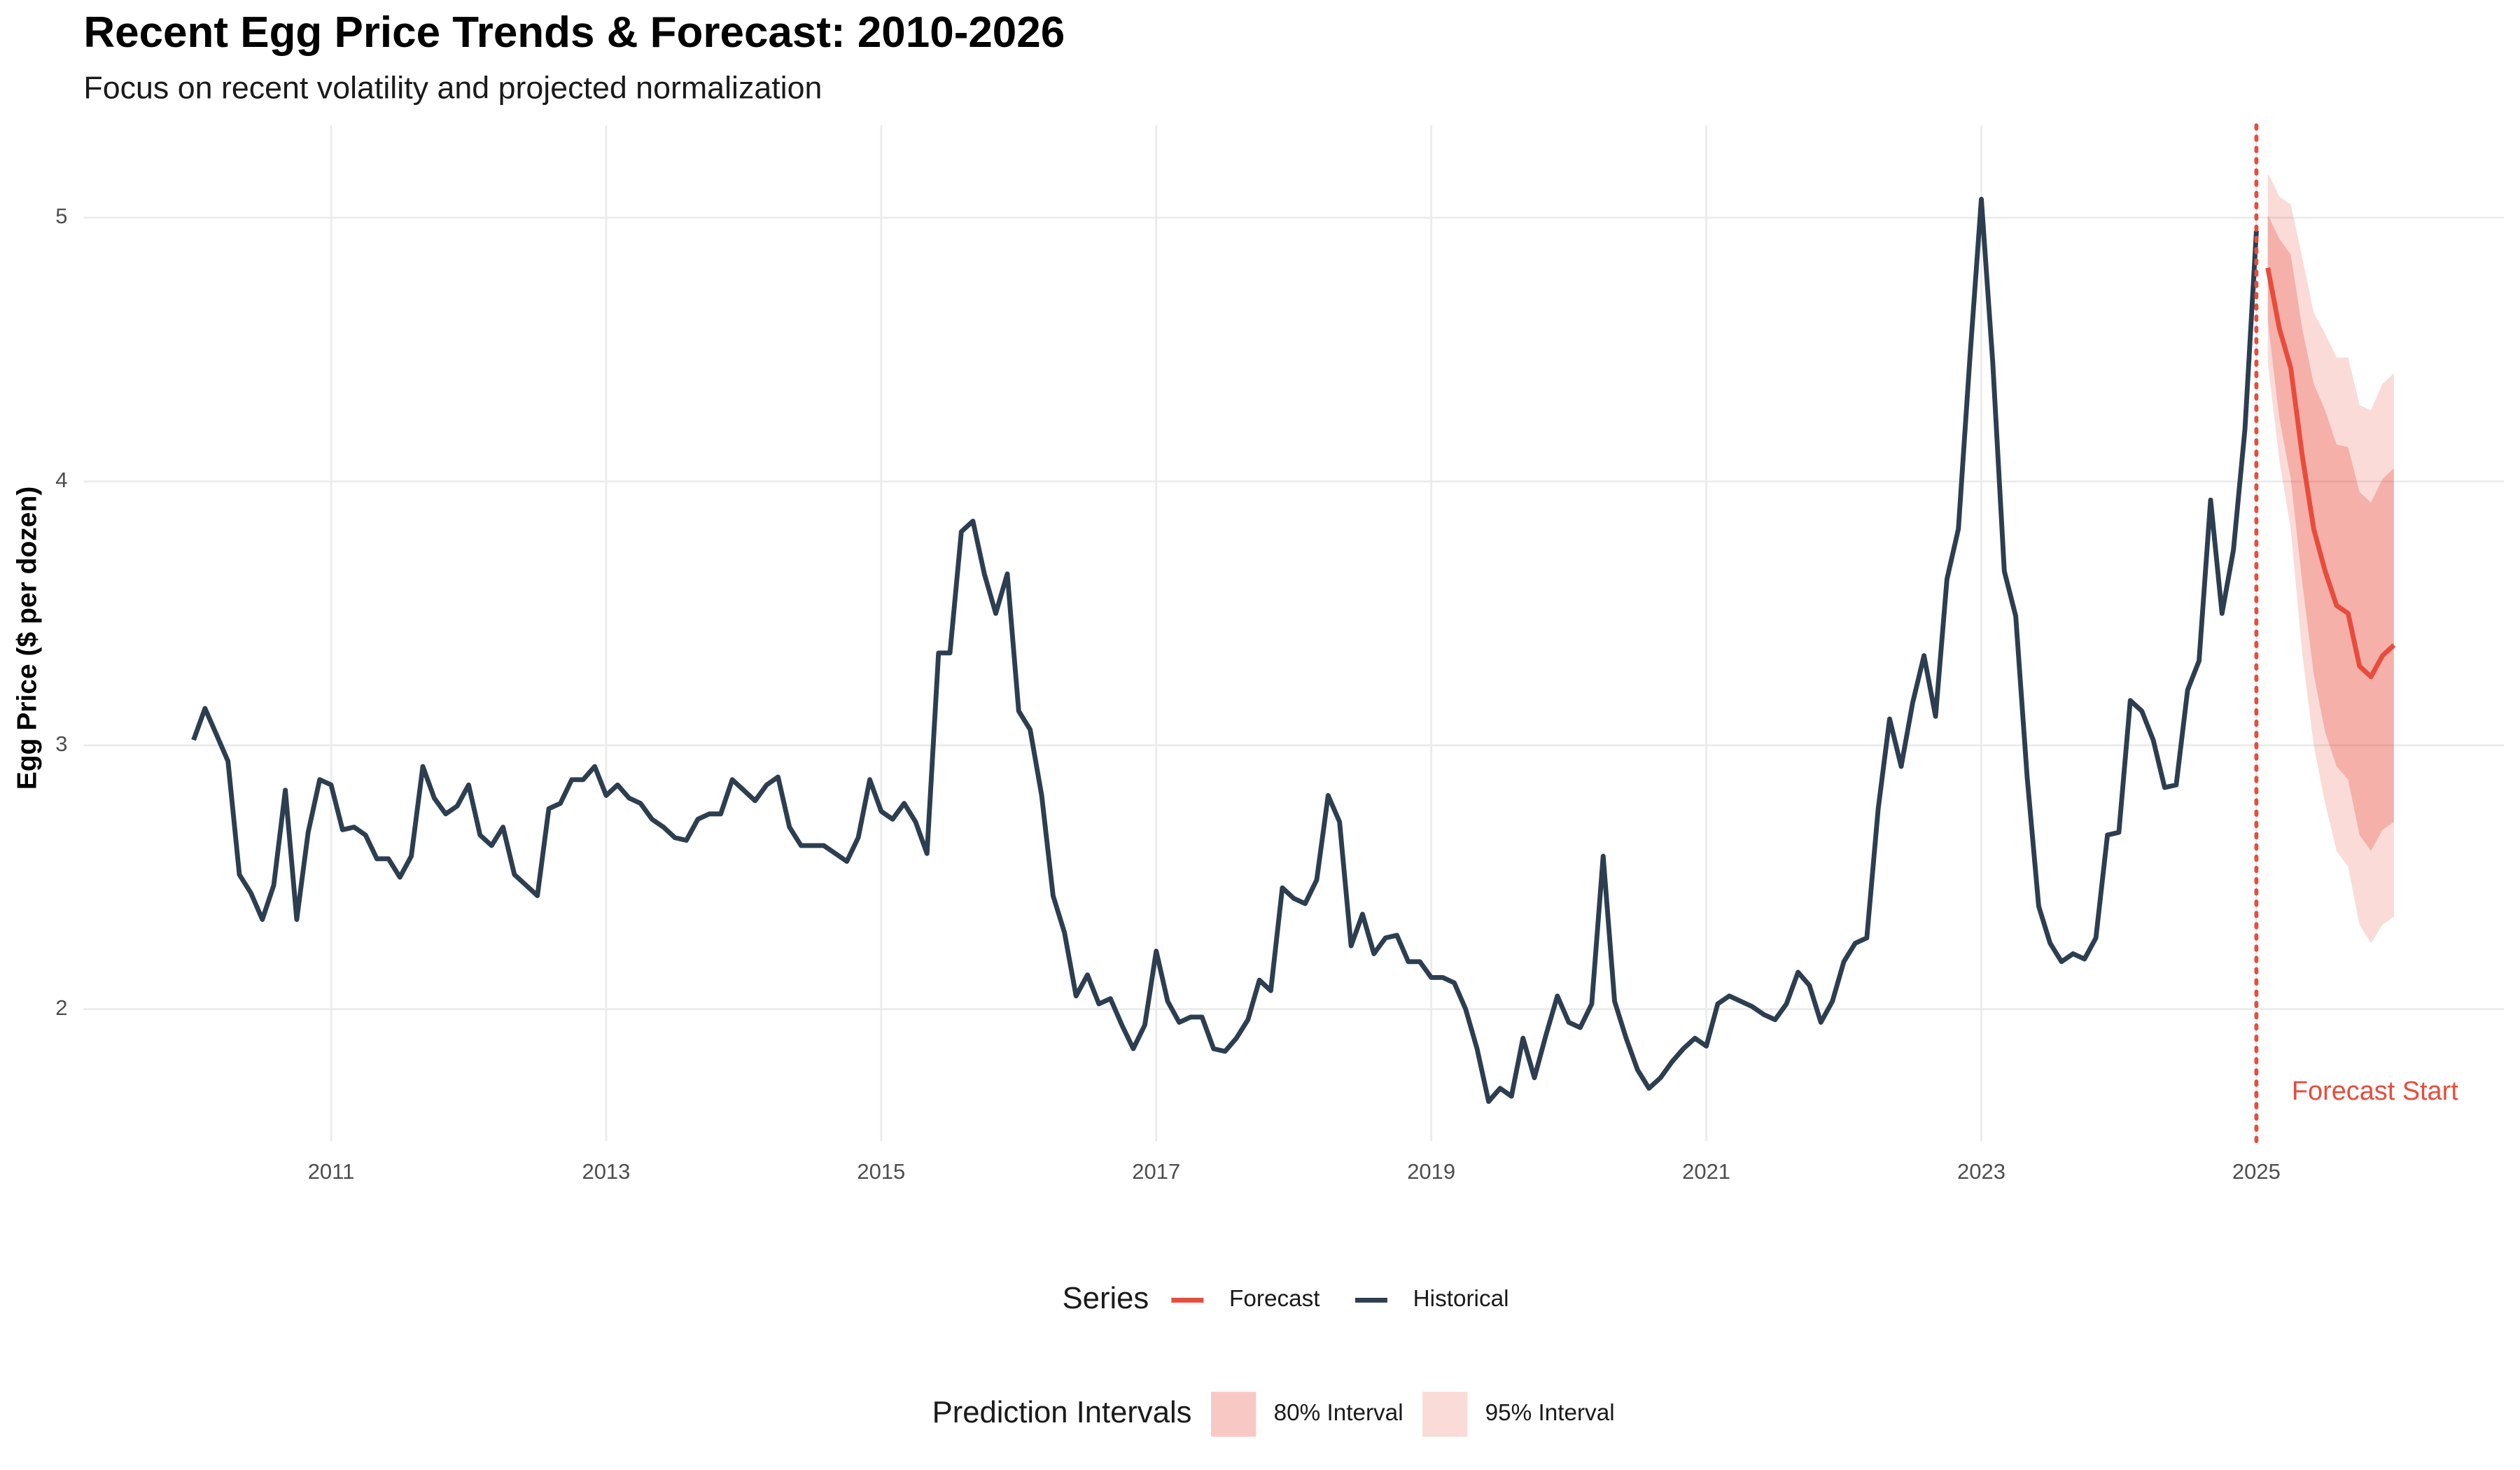 Image resolution: width=2520 pixels, height=1470 pixels. What do you see at coordinates (1981, 1171) in the screenshot?
I see `x-tick-label: 2023` at bounding box center [1981, 1171].